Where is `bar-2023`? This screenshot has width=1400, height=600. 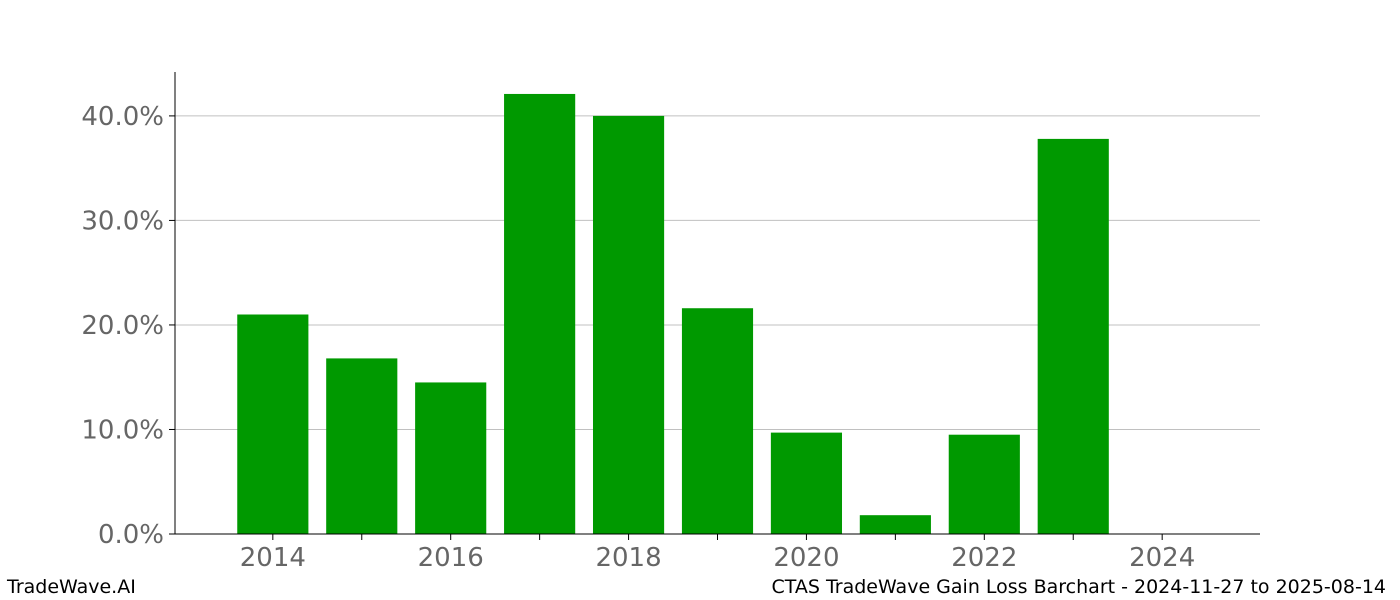
bar-2023 is located at coordinates (1073, 336).